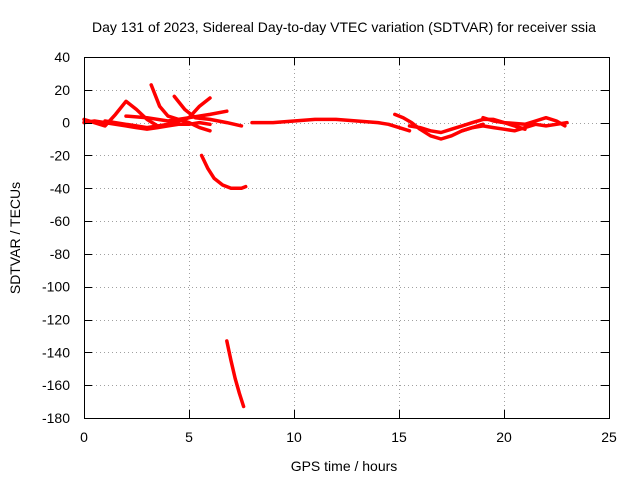  Describe the element at coordinates (56, 237) in the screenshot. I see `y-tick-labels: 40 20 0 -20 -40 -60 -80 -100 -120 -140 -160 -180` at that location.